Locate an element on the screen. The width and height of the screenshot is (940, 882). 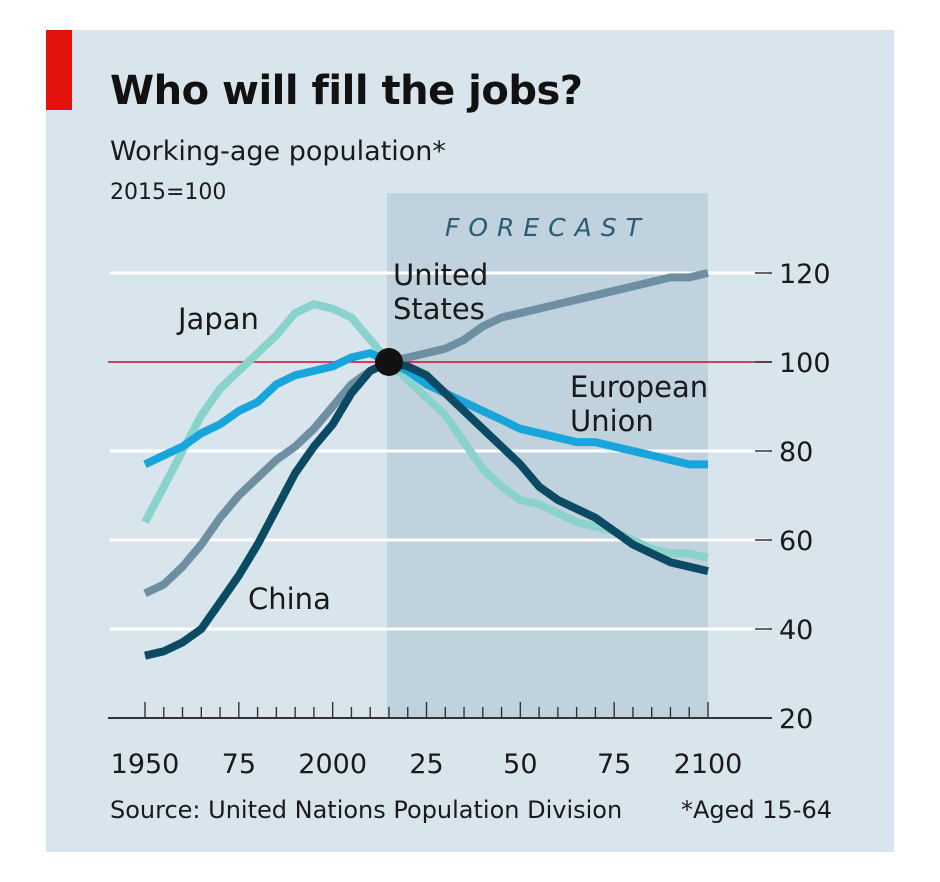
series-label-line: States is located at coordinates (439, 309).